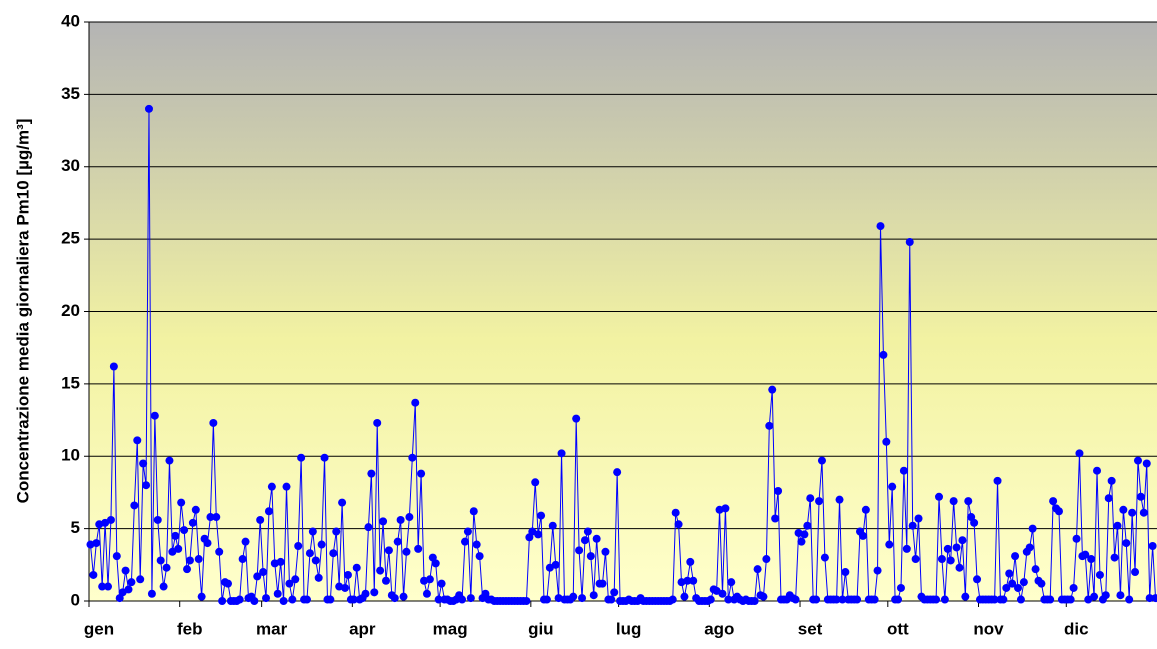 The width and height of the screenshot is (1157, 649). I want to click on y-tick-label: 10, so click(70, 455).